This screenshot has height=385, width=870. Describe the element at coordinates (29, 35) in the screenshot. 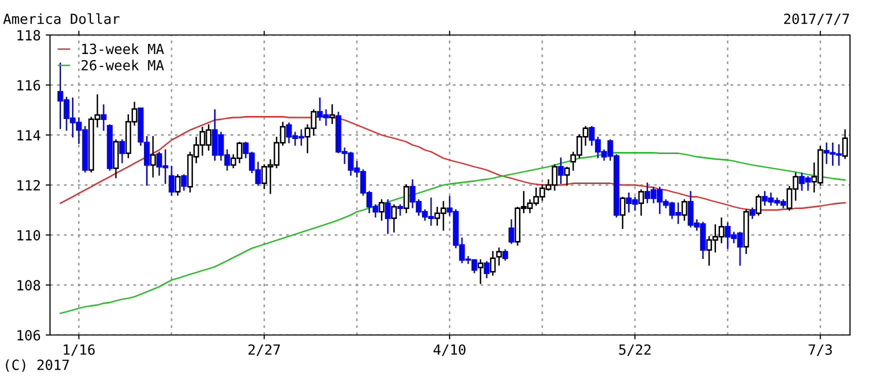

I see `y-tick-label: 118` at that location.